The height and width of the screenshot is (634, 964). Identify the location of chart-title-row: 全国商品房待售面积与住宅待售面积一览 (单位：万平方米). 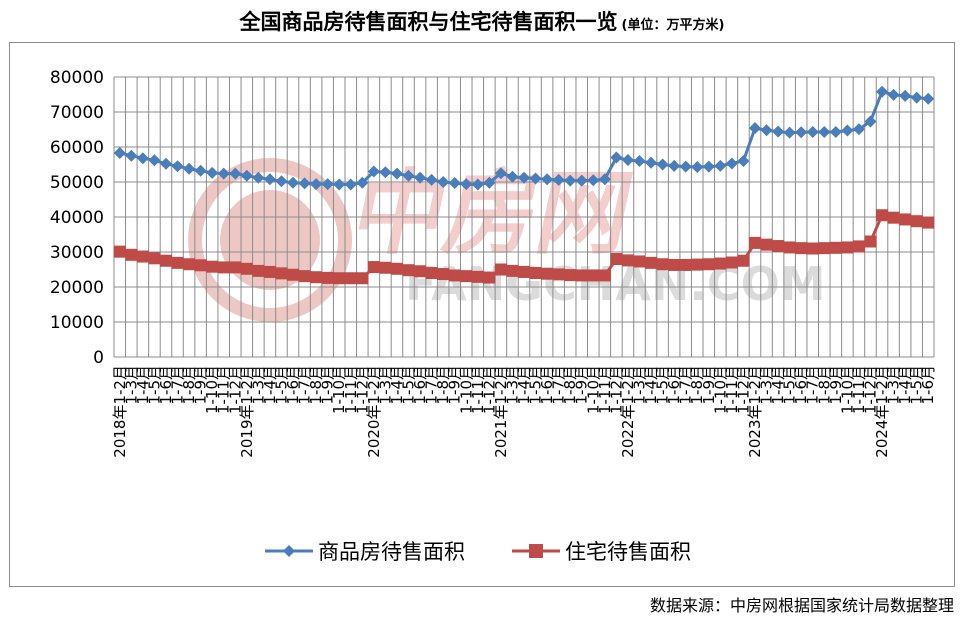
(482, 21).